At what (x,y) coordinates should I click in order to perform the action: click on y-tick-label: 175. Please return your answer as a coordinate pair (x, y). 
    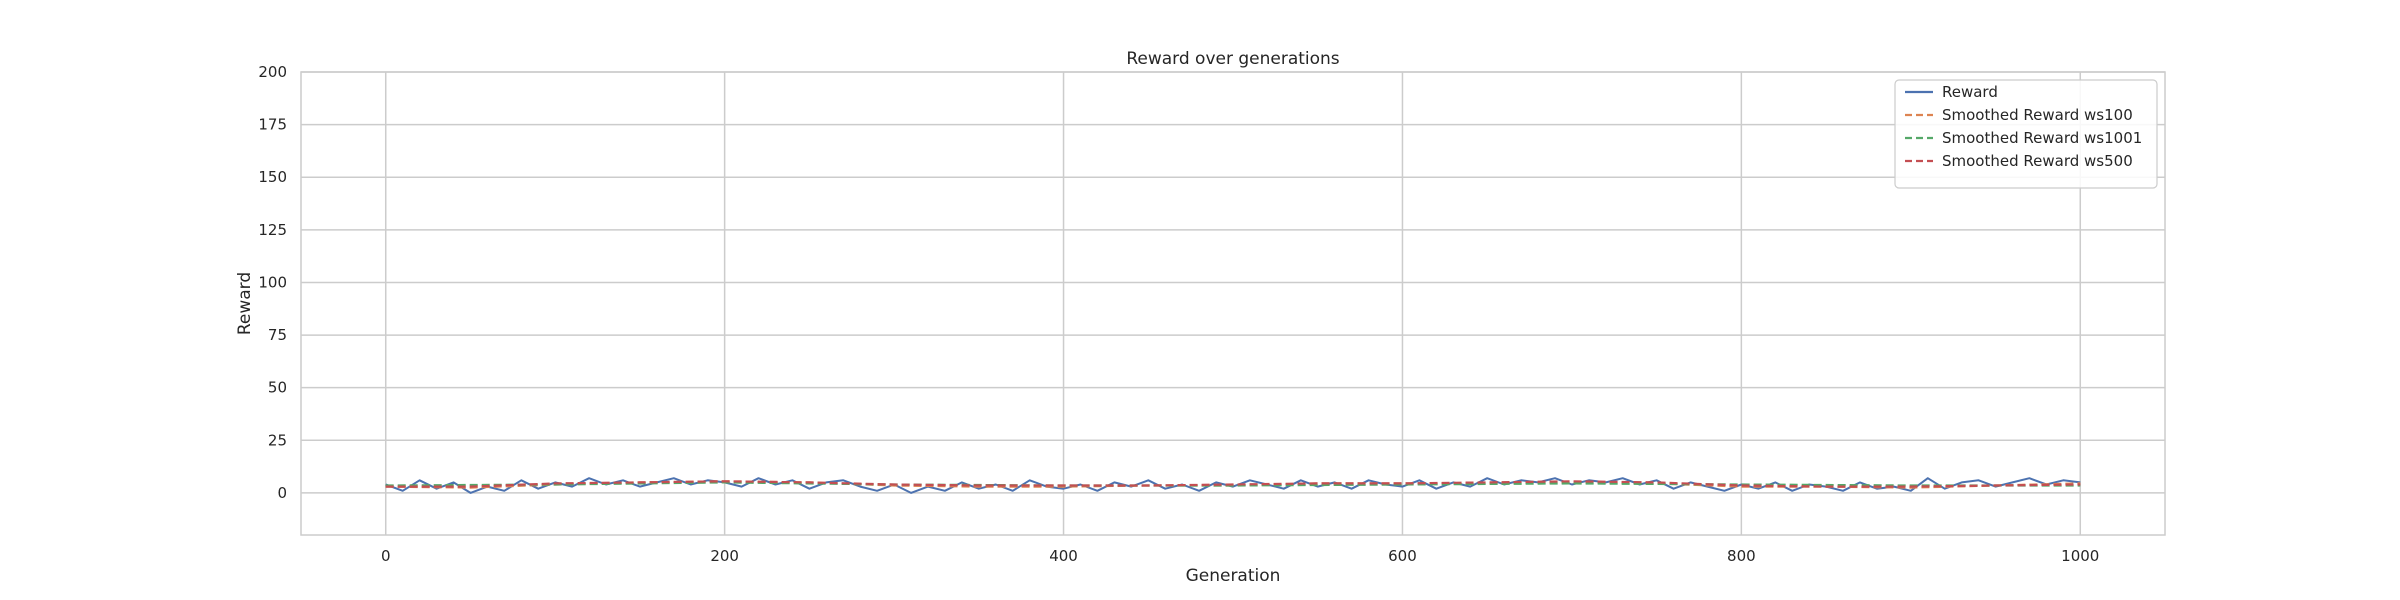
    Looking at the image, I should click on (272, 125).